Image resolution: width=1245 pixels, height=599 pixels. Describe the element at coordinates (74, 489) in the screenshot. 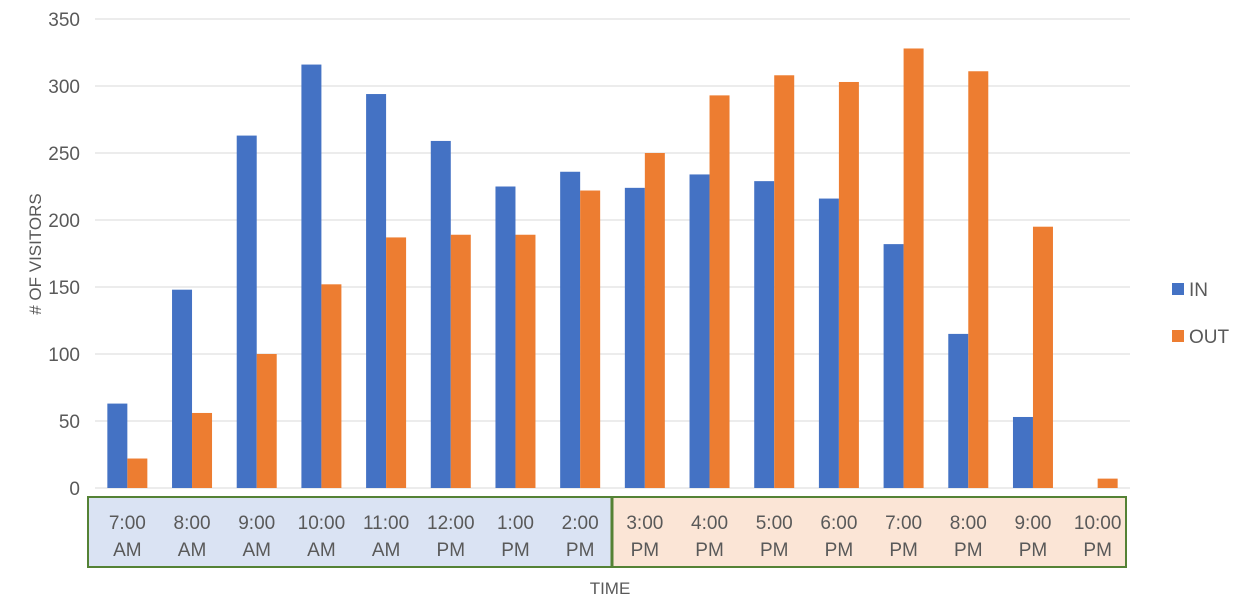

I see `y-tick-label: 0` at that location.